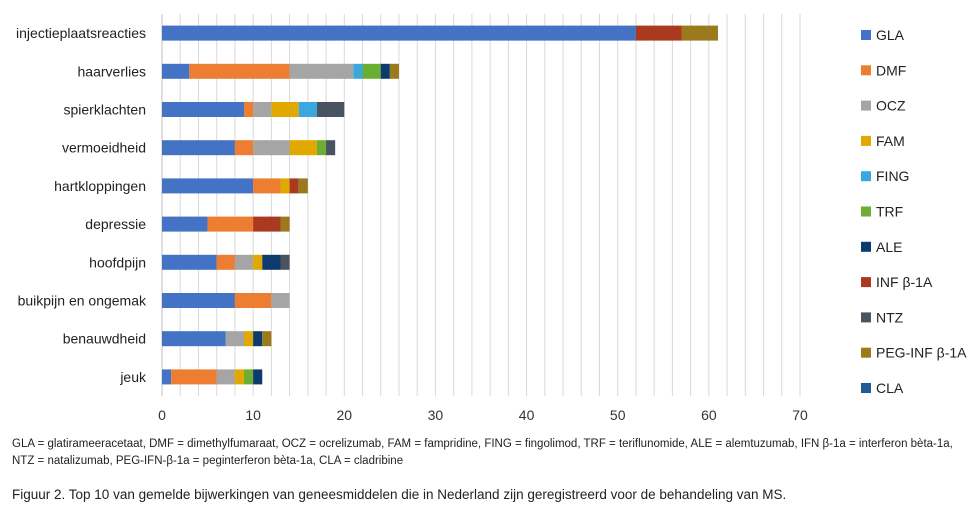  Describe the element at coordinates (889, 212) in the screenshot. I see `legend-label: TRF` at that location.